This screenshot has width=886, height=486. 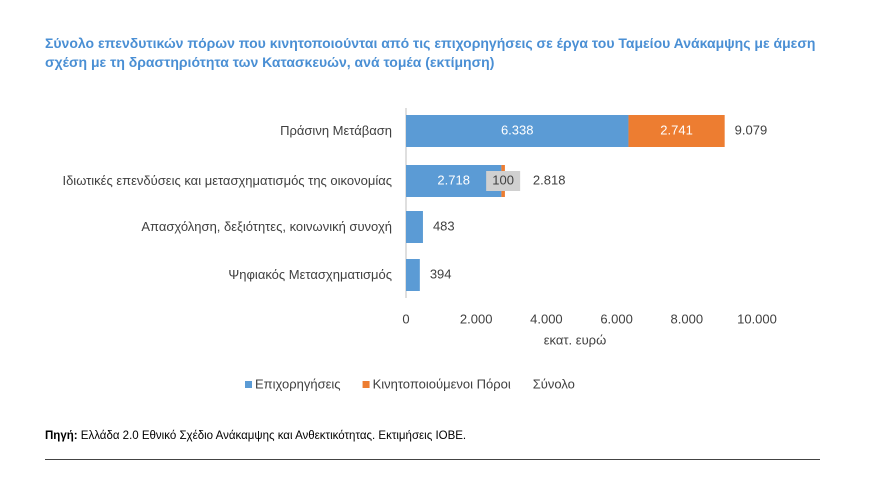 What do you see at coordinates (310, 274) in the screenshot?
I see `category-label: Ψηφιακός Μετασχηματισμός` at bounding box center [310, 274].